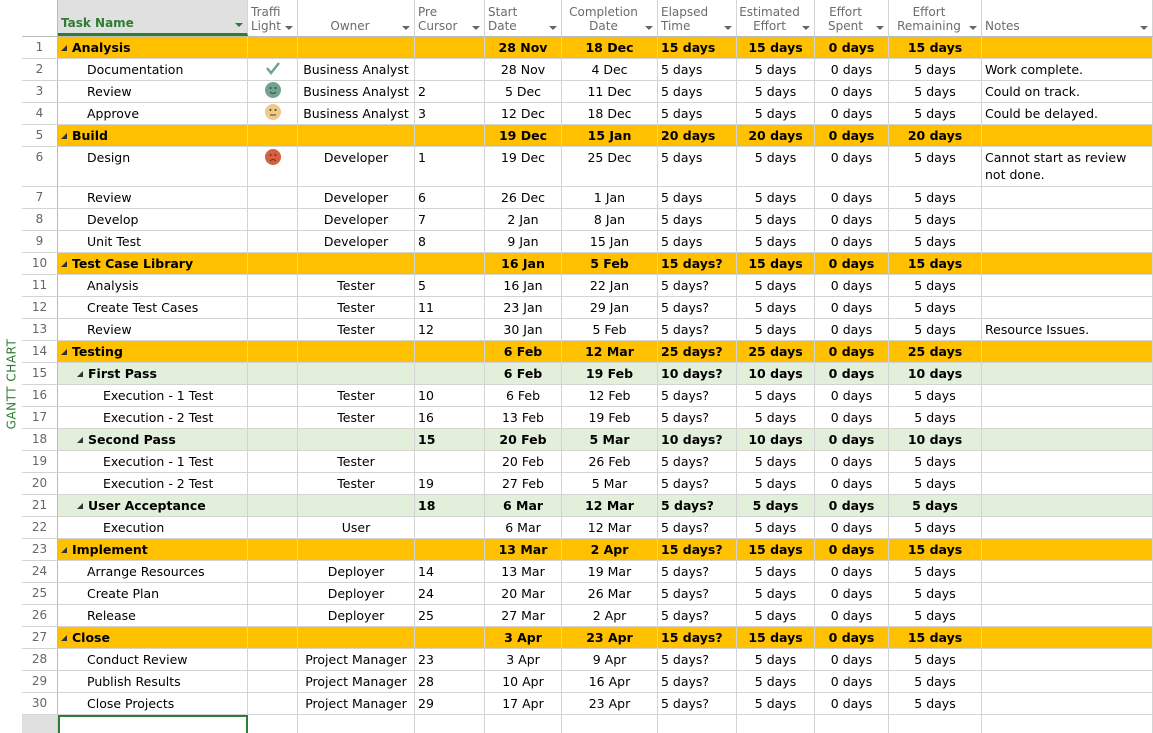 The image size is (1153, 733). What do you see at coordinates (450, 659) in the screenshot?
I see `cell-pre: 23` at bounding box center [450, 659].